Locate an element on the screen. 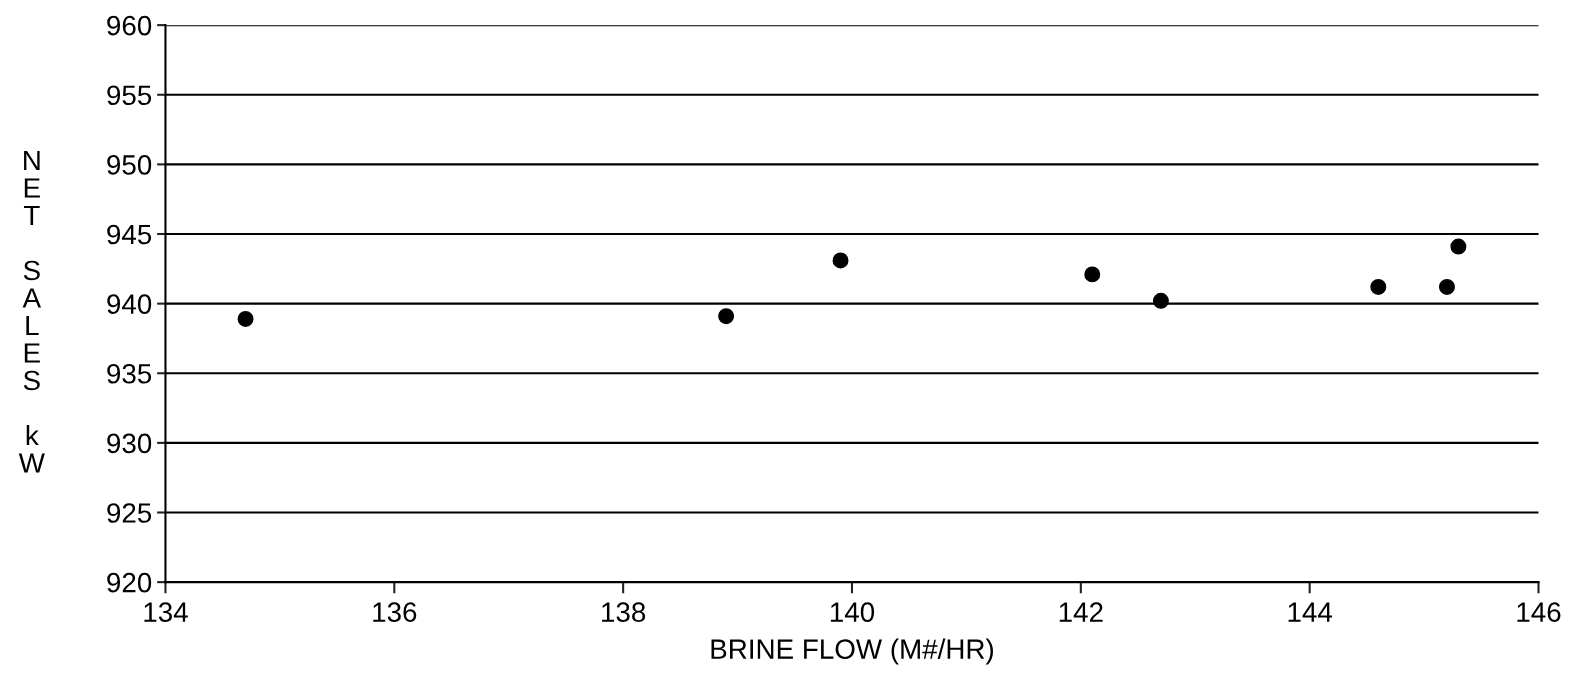  y-tick-label: 960 is located at coordinates (129, 25).